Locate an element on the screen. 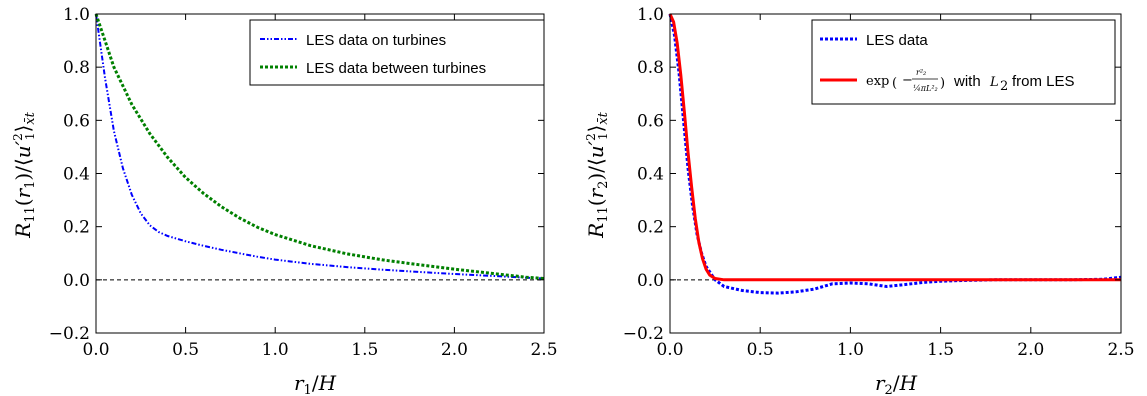  x-axis-label: r2/H is located at coordinates (896, 383).